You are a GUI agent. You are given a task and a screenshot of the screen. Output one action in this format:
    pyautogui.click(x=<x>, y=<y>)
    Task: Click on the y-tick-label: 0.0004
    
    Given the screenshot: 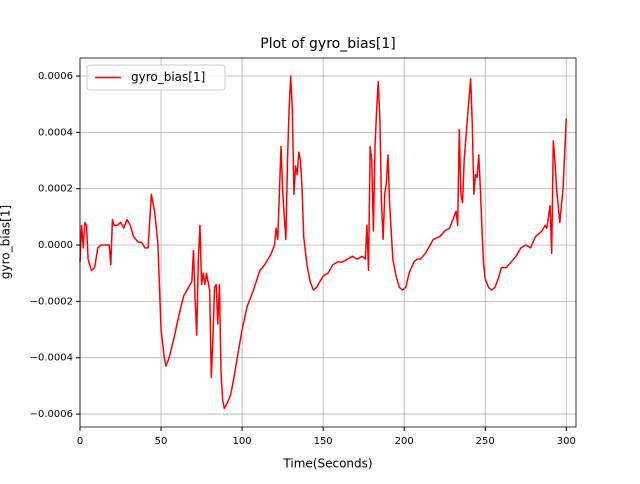 What is the action you would take?
    pyautogui.click(x=55, y=132)
    